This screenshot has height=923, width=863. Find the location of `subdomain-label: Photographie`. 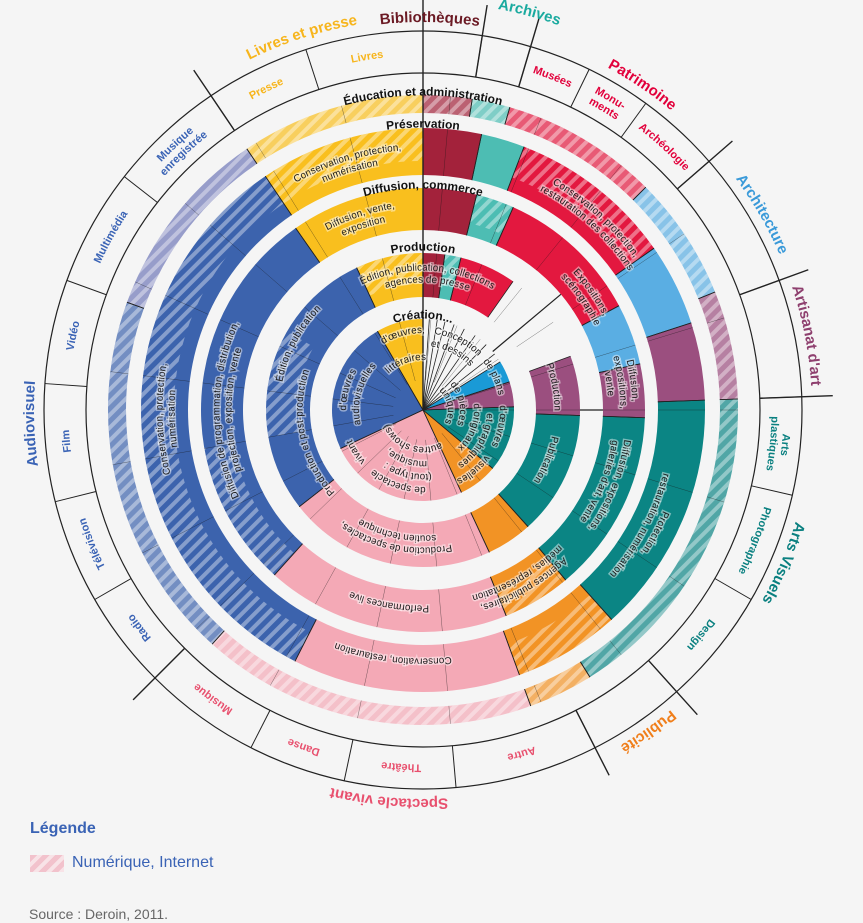

subdomain-label: Photographie is located at coordinates (754, 540).